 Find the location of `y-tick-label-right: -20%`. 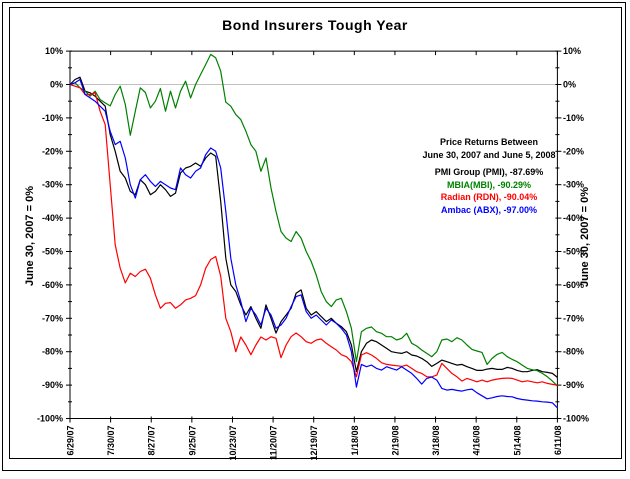

y-tick-label-right: -20% is located at coordinates (573, 151).